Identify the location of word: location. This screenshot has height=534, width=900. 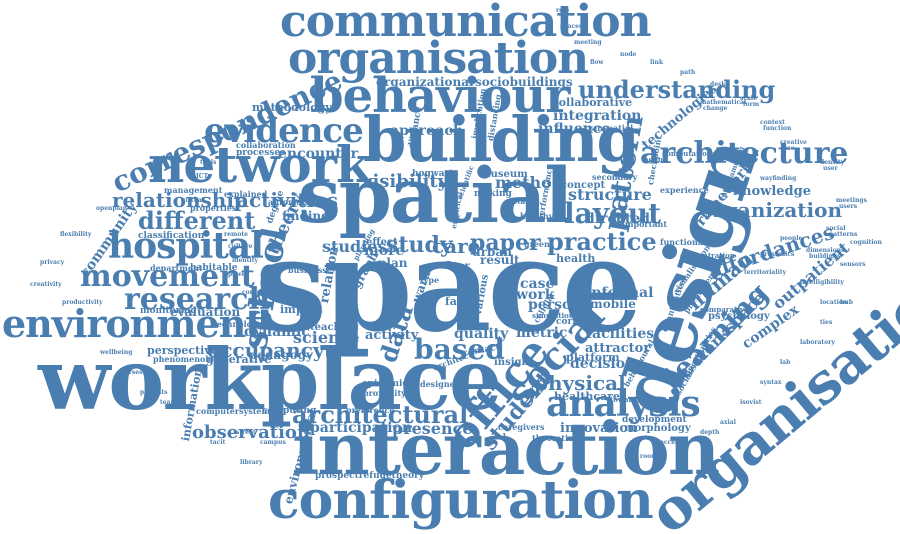
(834, 302).